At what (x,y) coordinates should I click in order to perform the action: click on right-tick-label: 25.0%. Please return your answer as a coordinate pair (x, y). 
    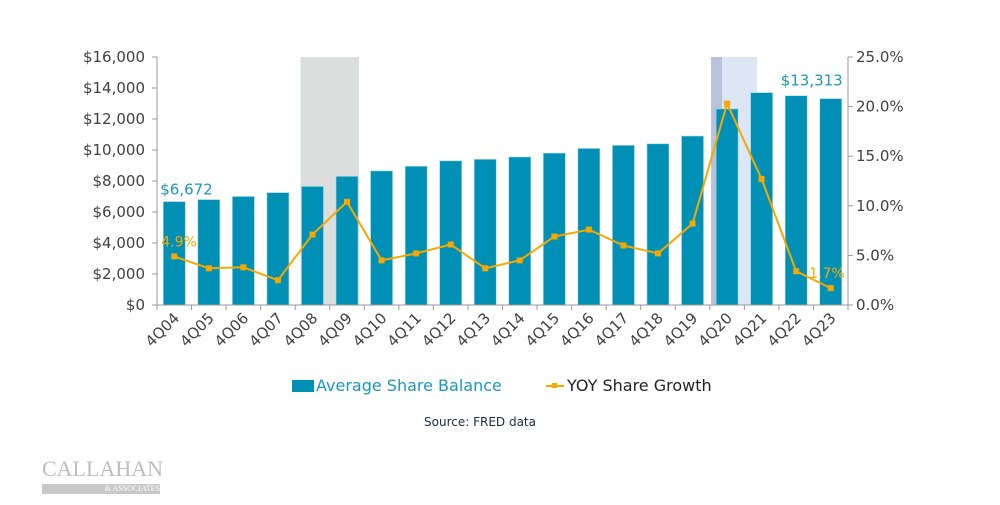
    Looking at the image, I should click on (880, 57).